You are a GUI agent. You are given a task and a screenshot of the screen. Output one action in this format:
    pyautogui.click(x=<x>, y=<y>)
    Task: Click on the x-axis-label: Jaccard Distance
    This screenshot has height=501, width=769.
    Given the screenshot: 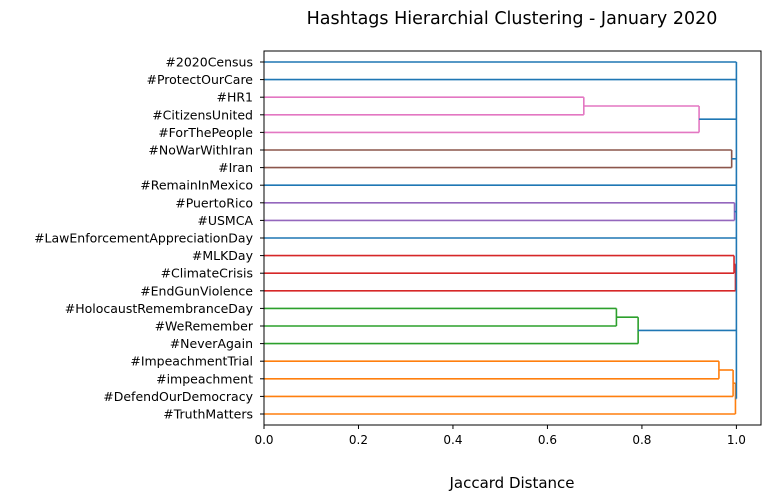 What is the action you would take?
    pyautogui.click(x=511, y=483)
    